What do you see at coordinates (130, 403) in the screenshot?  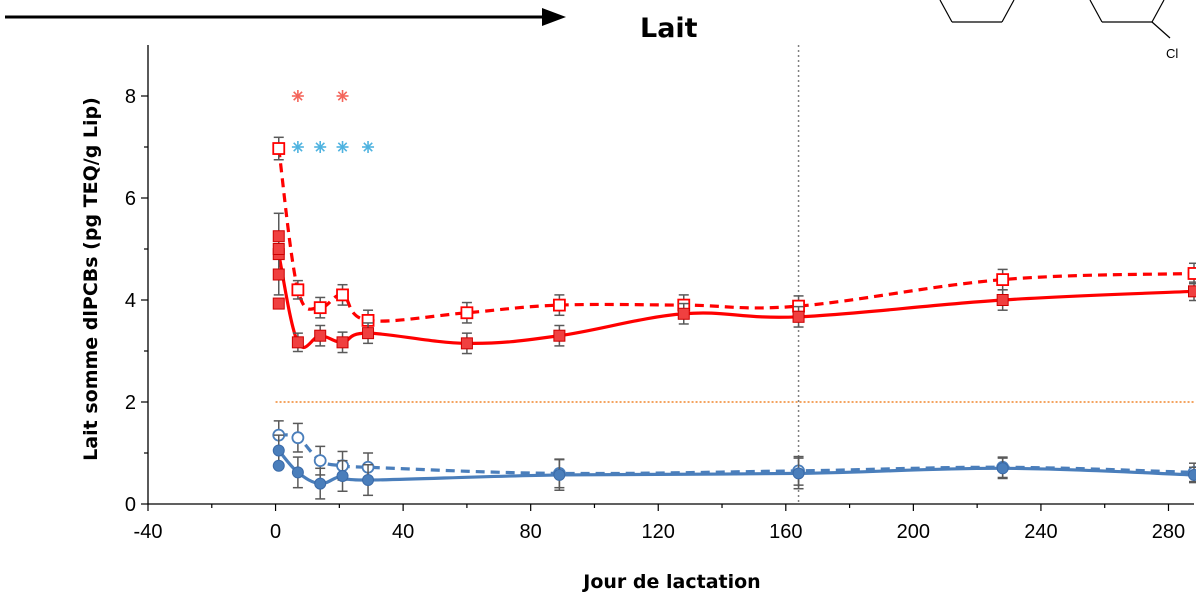 I see `y-tick-label: 2` at bounding box center [130, 403].